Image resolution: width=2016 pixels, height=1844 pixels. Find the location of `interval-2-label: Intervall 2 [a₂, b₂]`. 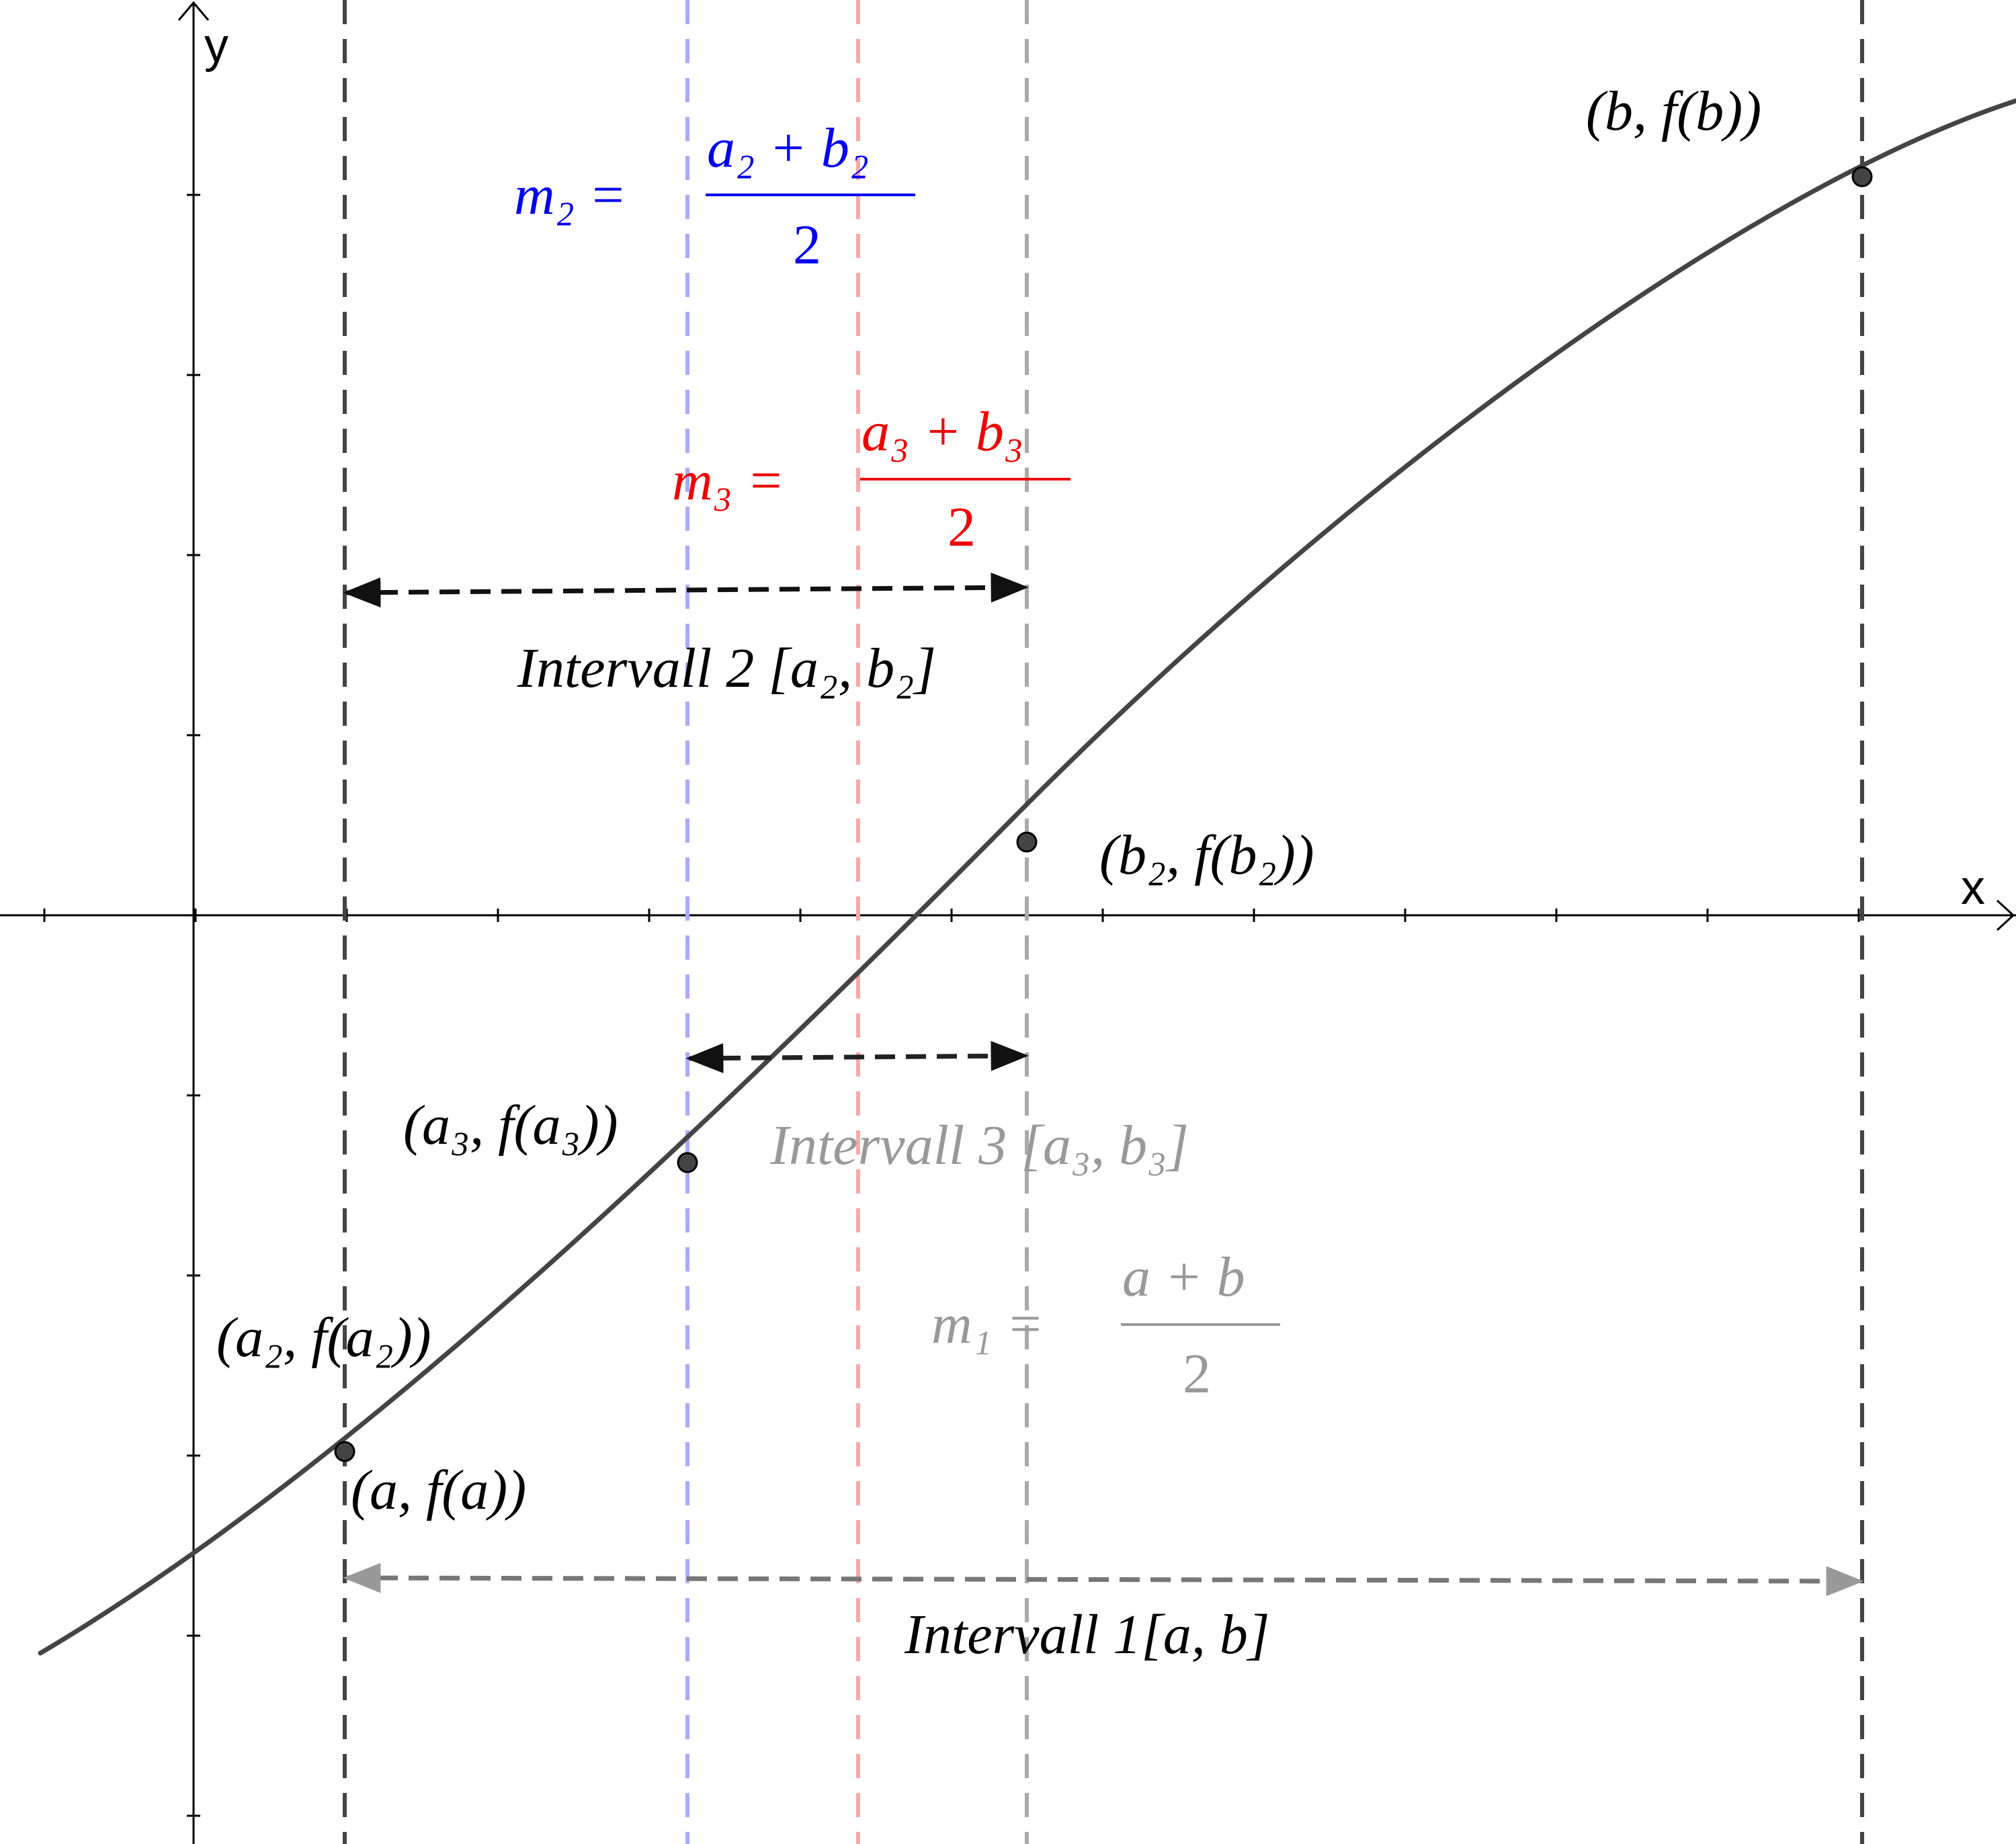

interval-2-label: Intervall 2 [a₂, b₂] is located at coordinates (727, 668).